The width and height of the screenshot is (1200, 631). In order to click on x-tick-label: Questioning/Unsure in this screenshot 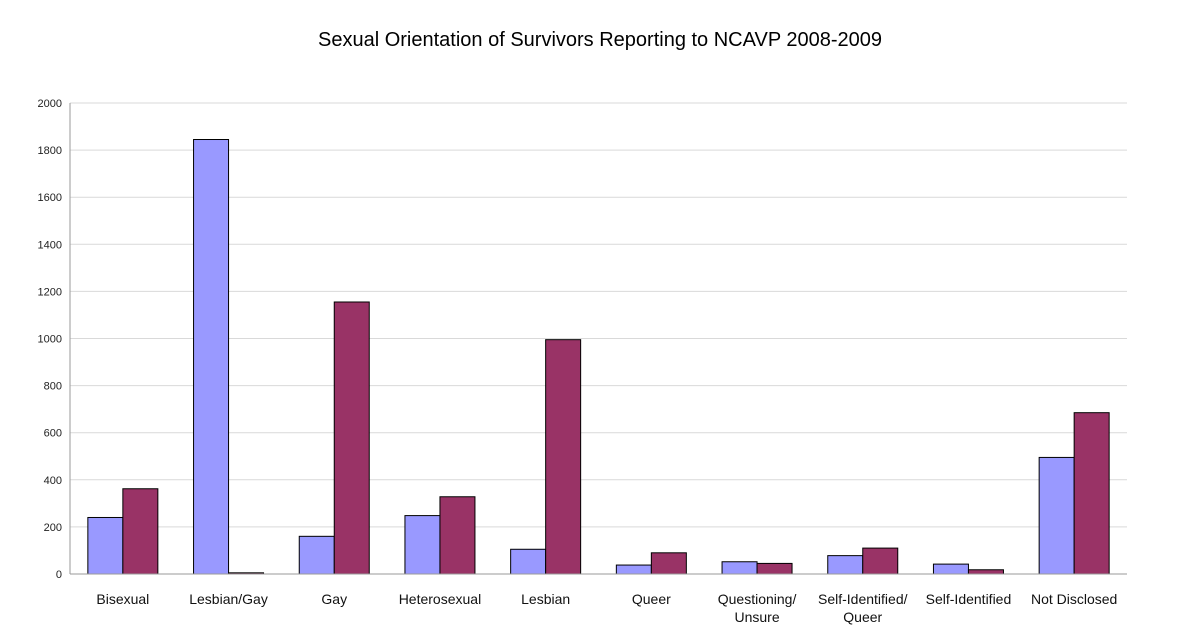, I will do `click(757, 608)`.